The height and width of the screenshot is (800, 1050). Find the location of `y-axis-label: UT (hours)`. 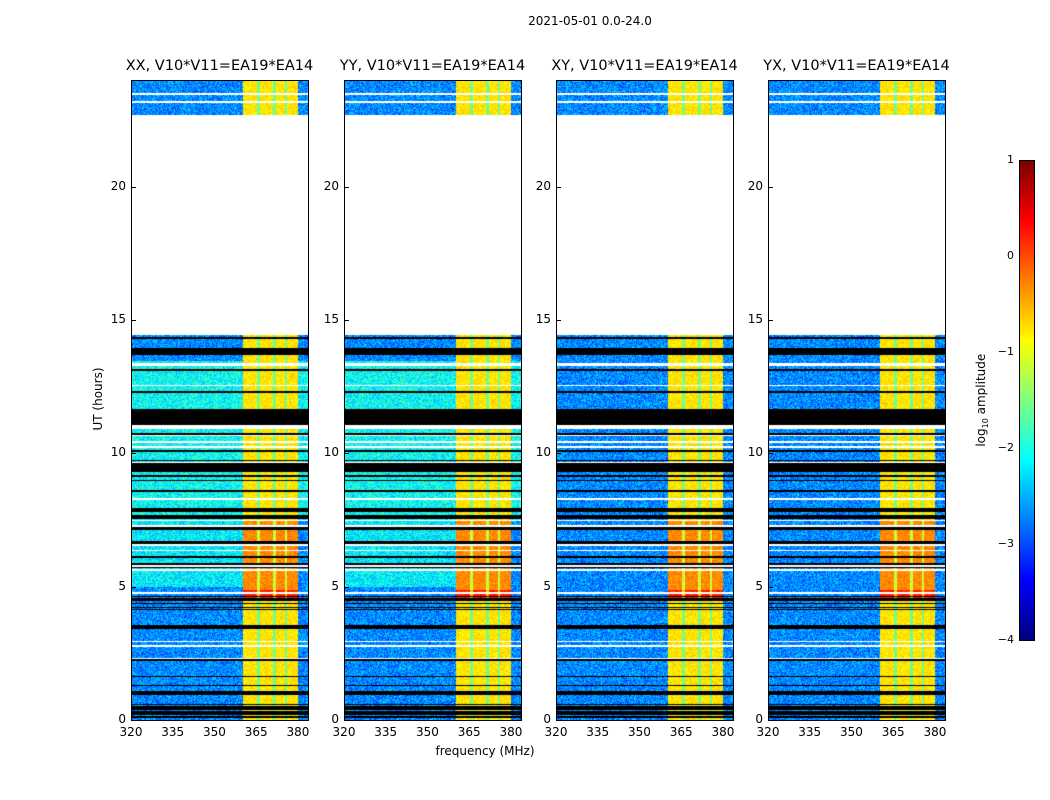

y-axis-label: UT (hours) is located at coordinates (98, 399).